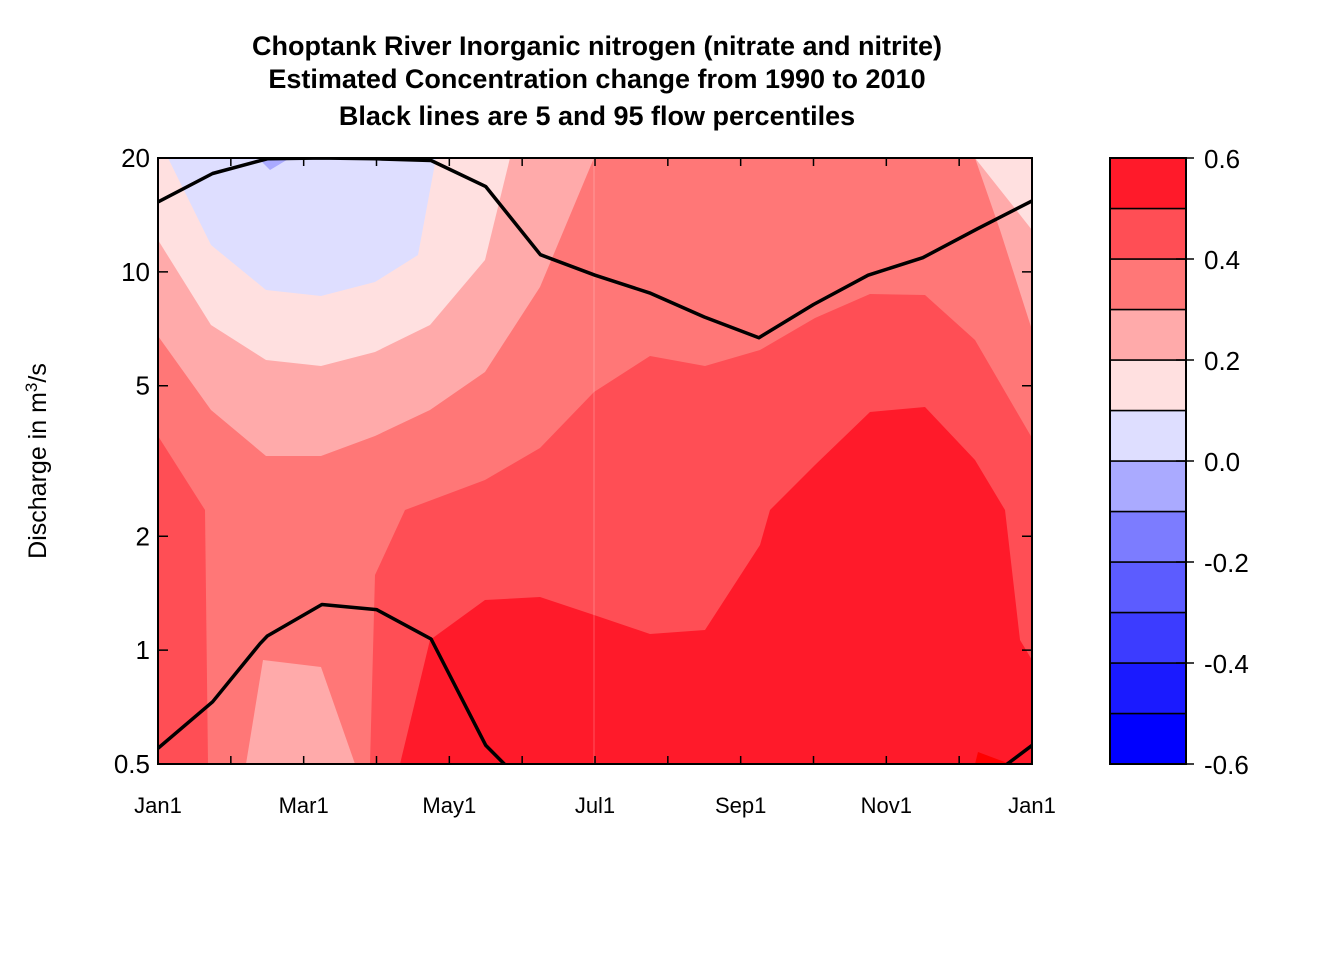 The image size is (1344, 960). I want to click on colorbar-tick-label: -0.4, so click(1226, 664).